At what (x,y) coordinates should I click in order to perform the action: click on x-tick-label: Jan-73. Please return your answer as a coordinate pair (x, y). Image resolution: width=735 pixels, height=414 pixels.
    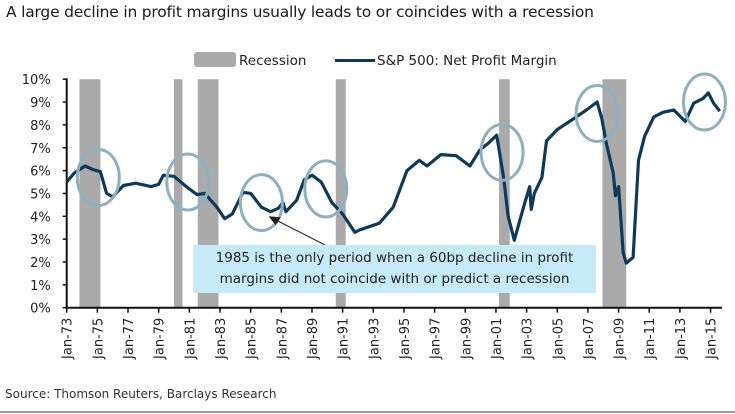
    Looking at the image, I should click on (68, 339).